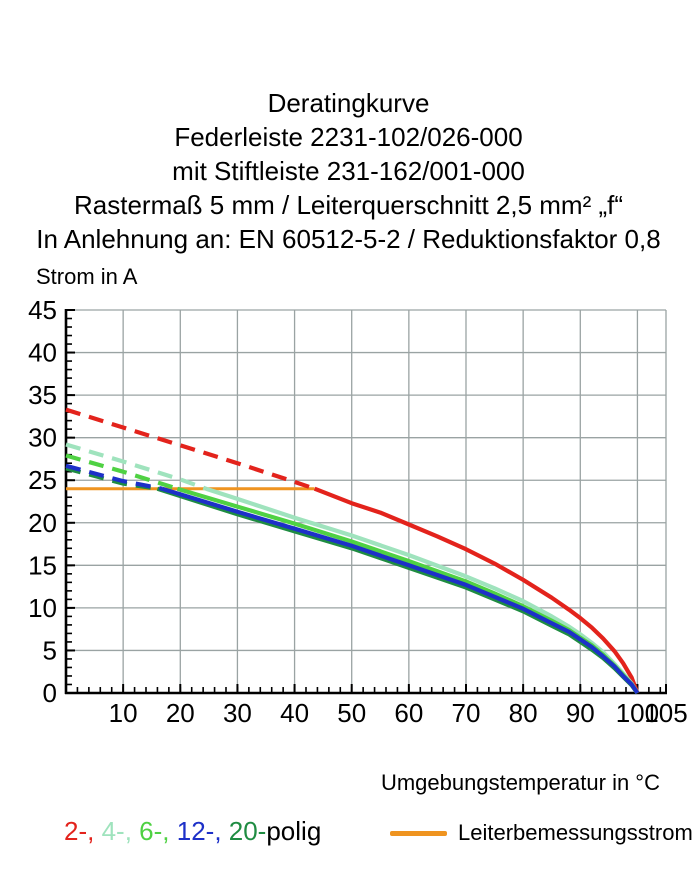 This screenshot has height=870, width=697. I want to click on curve-2-polig-dashed, so click(190, 449).